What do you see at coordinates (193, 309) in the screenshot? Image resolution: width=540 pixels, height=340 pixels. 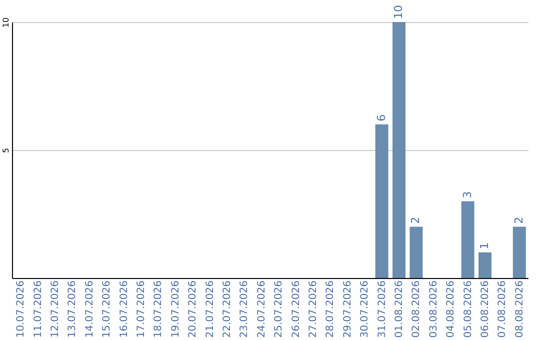 I see `x-tick-label: 20.07.2026` at bounding box center [193, 309].